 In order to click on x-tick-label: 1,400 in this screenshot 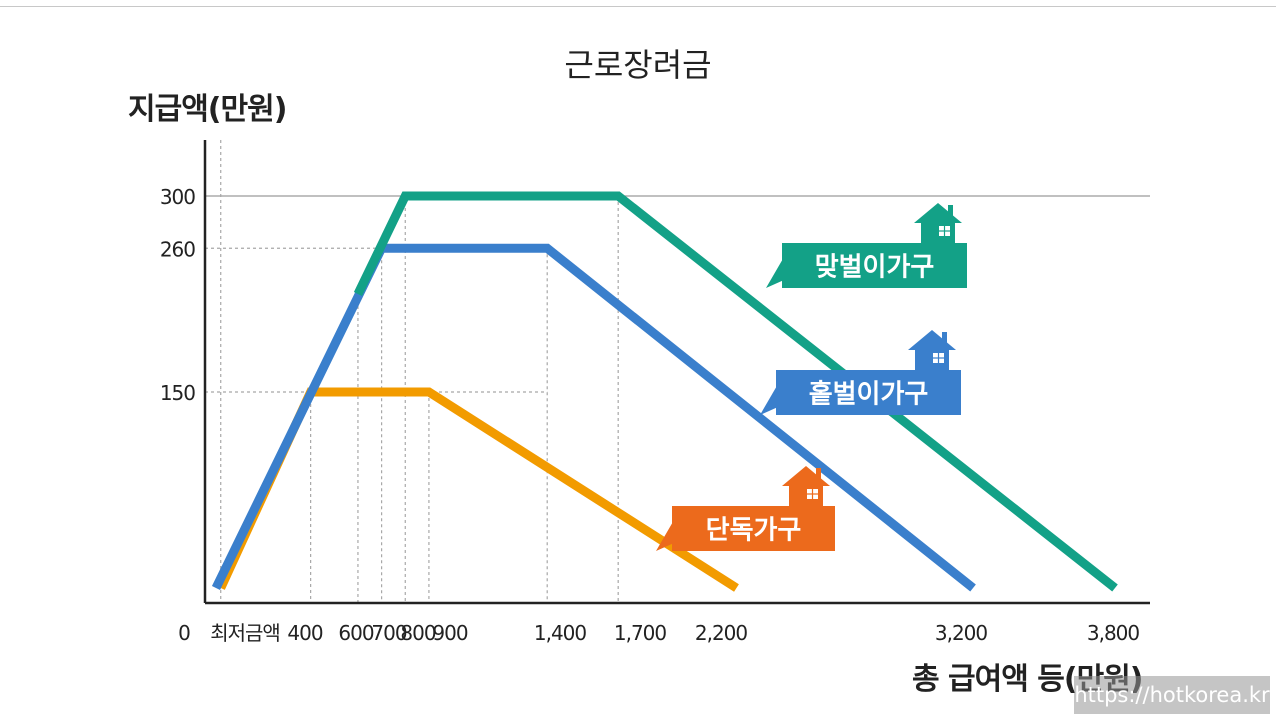, I will do `click(560, 633)`.